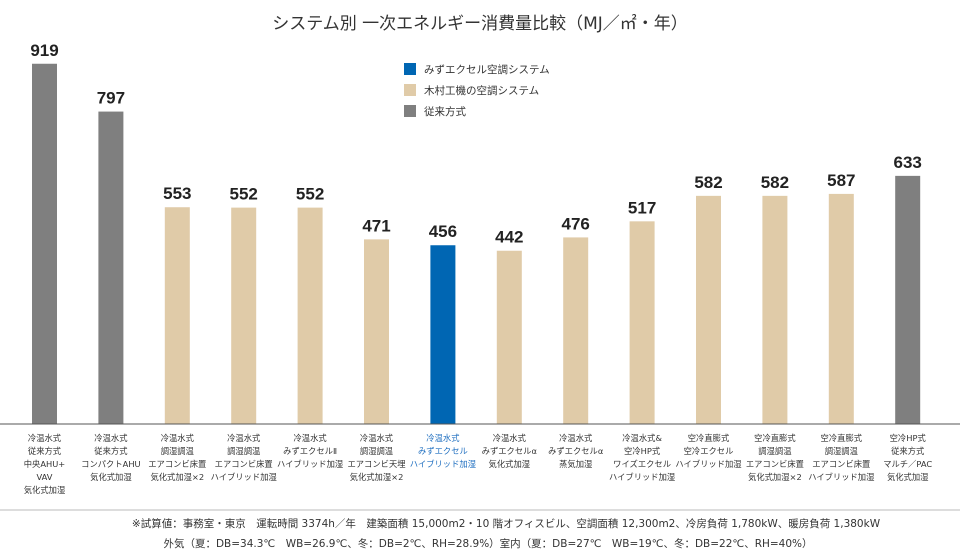  What do you see at coordinates (842, 438) in the screenshot?
I see `category-label-12-line-0: 空冷直膨式` at bounding box center [842, 438].